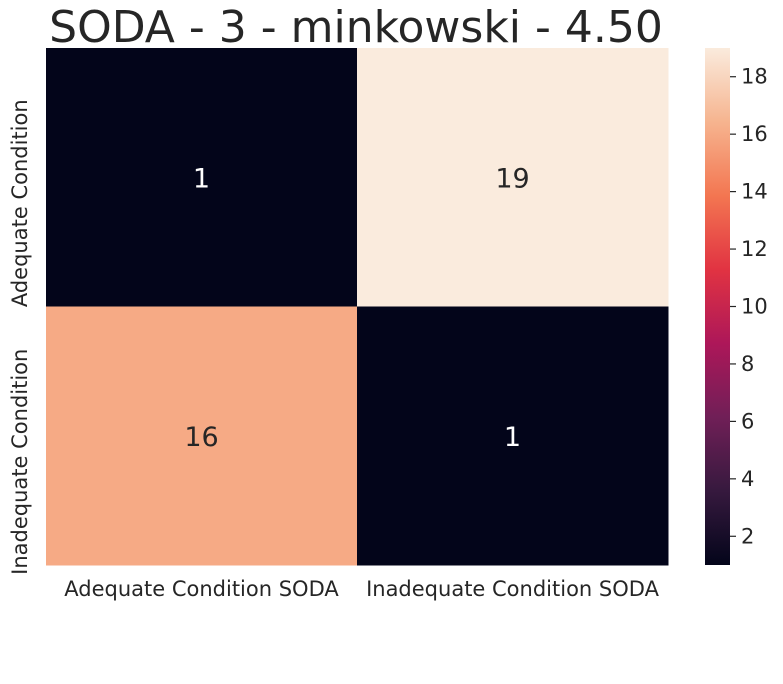  I want to click on chart-title: SODA - 3 - minkowski - 4.50, so click(356, 27).